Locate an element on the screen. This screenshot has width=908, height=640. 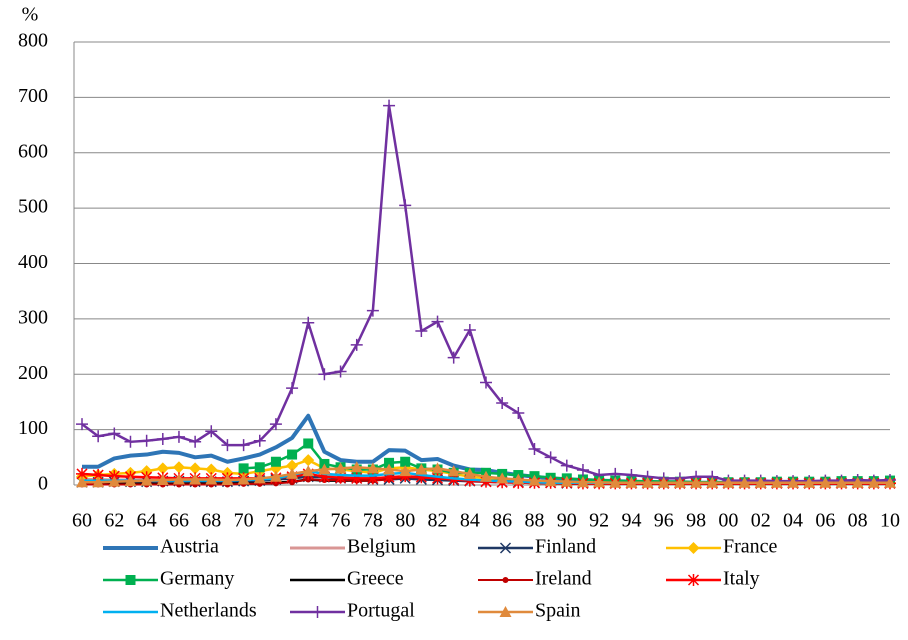
legend-label: Netherlands is located at coordinates (208, 611).